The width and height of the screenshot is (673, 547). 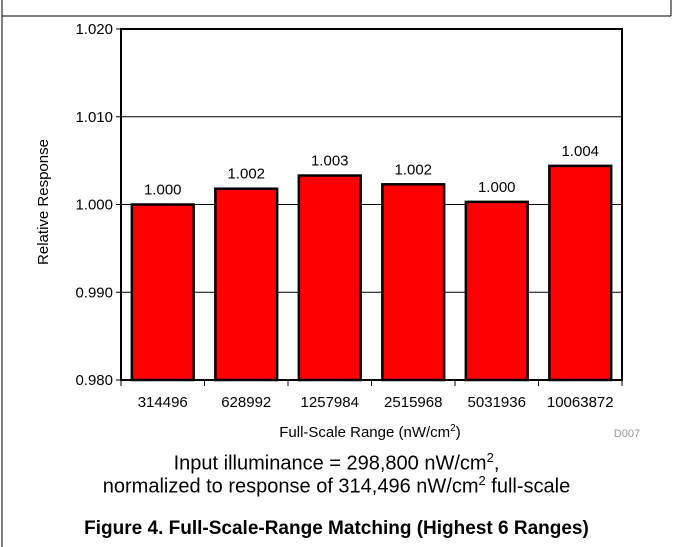 What do you see at coordinates (94, 29) in the screenshot?
I see `y-tick-label: 1.020` at bounding box center [94, 29].